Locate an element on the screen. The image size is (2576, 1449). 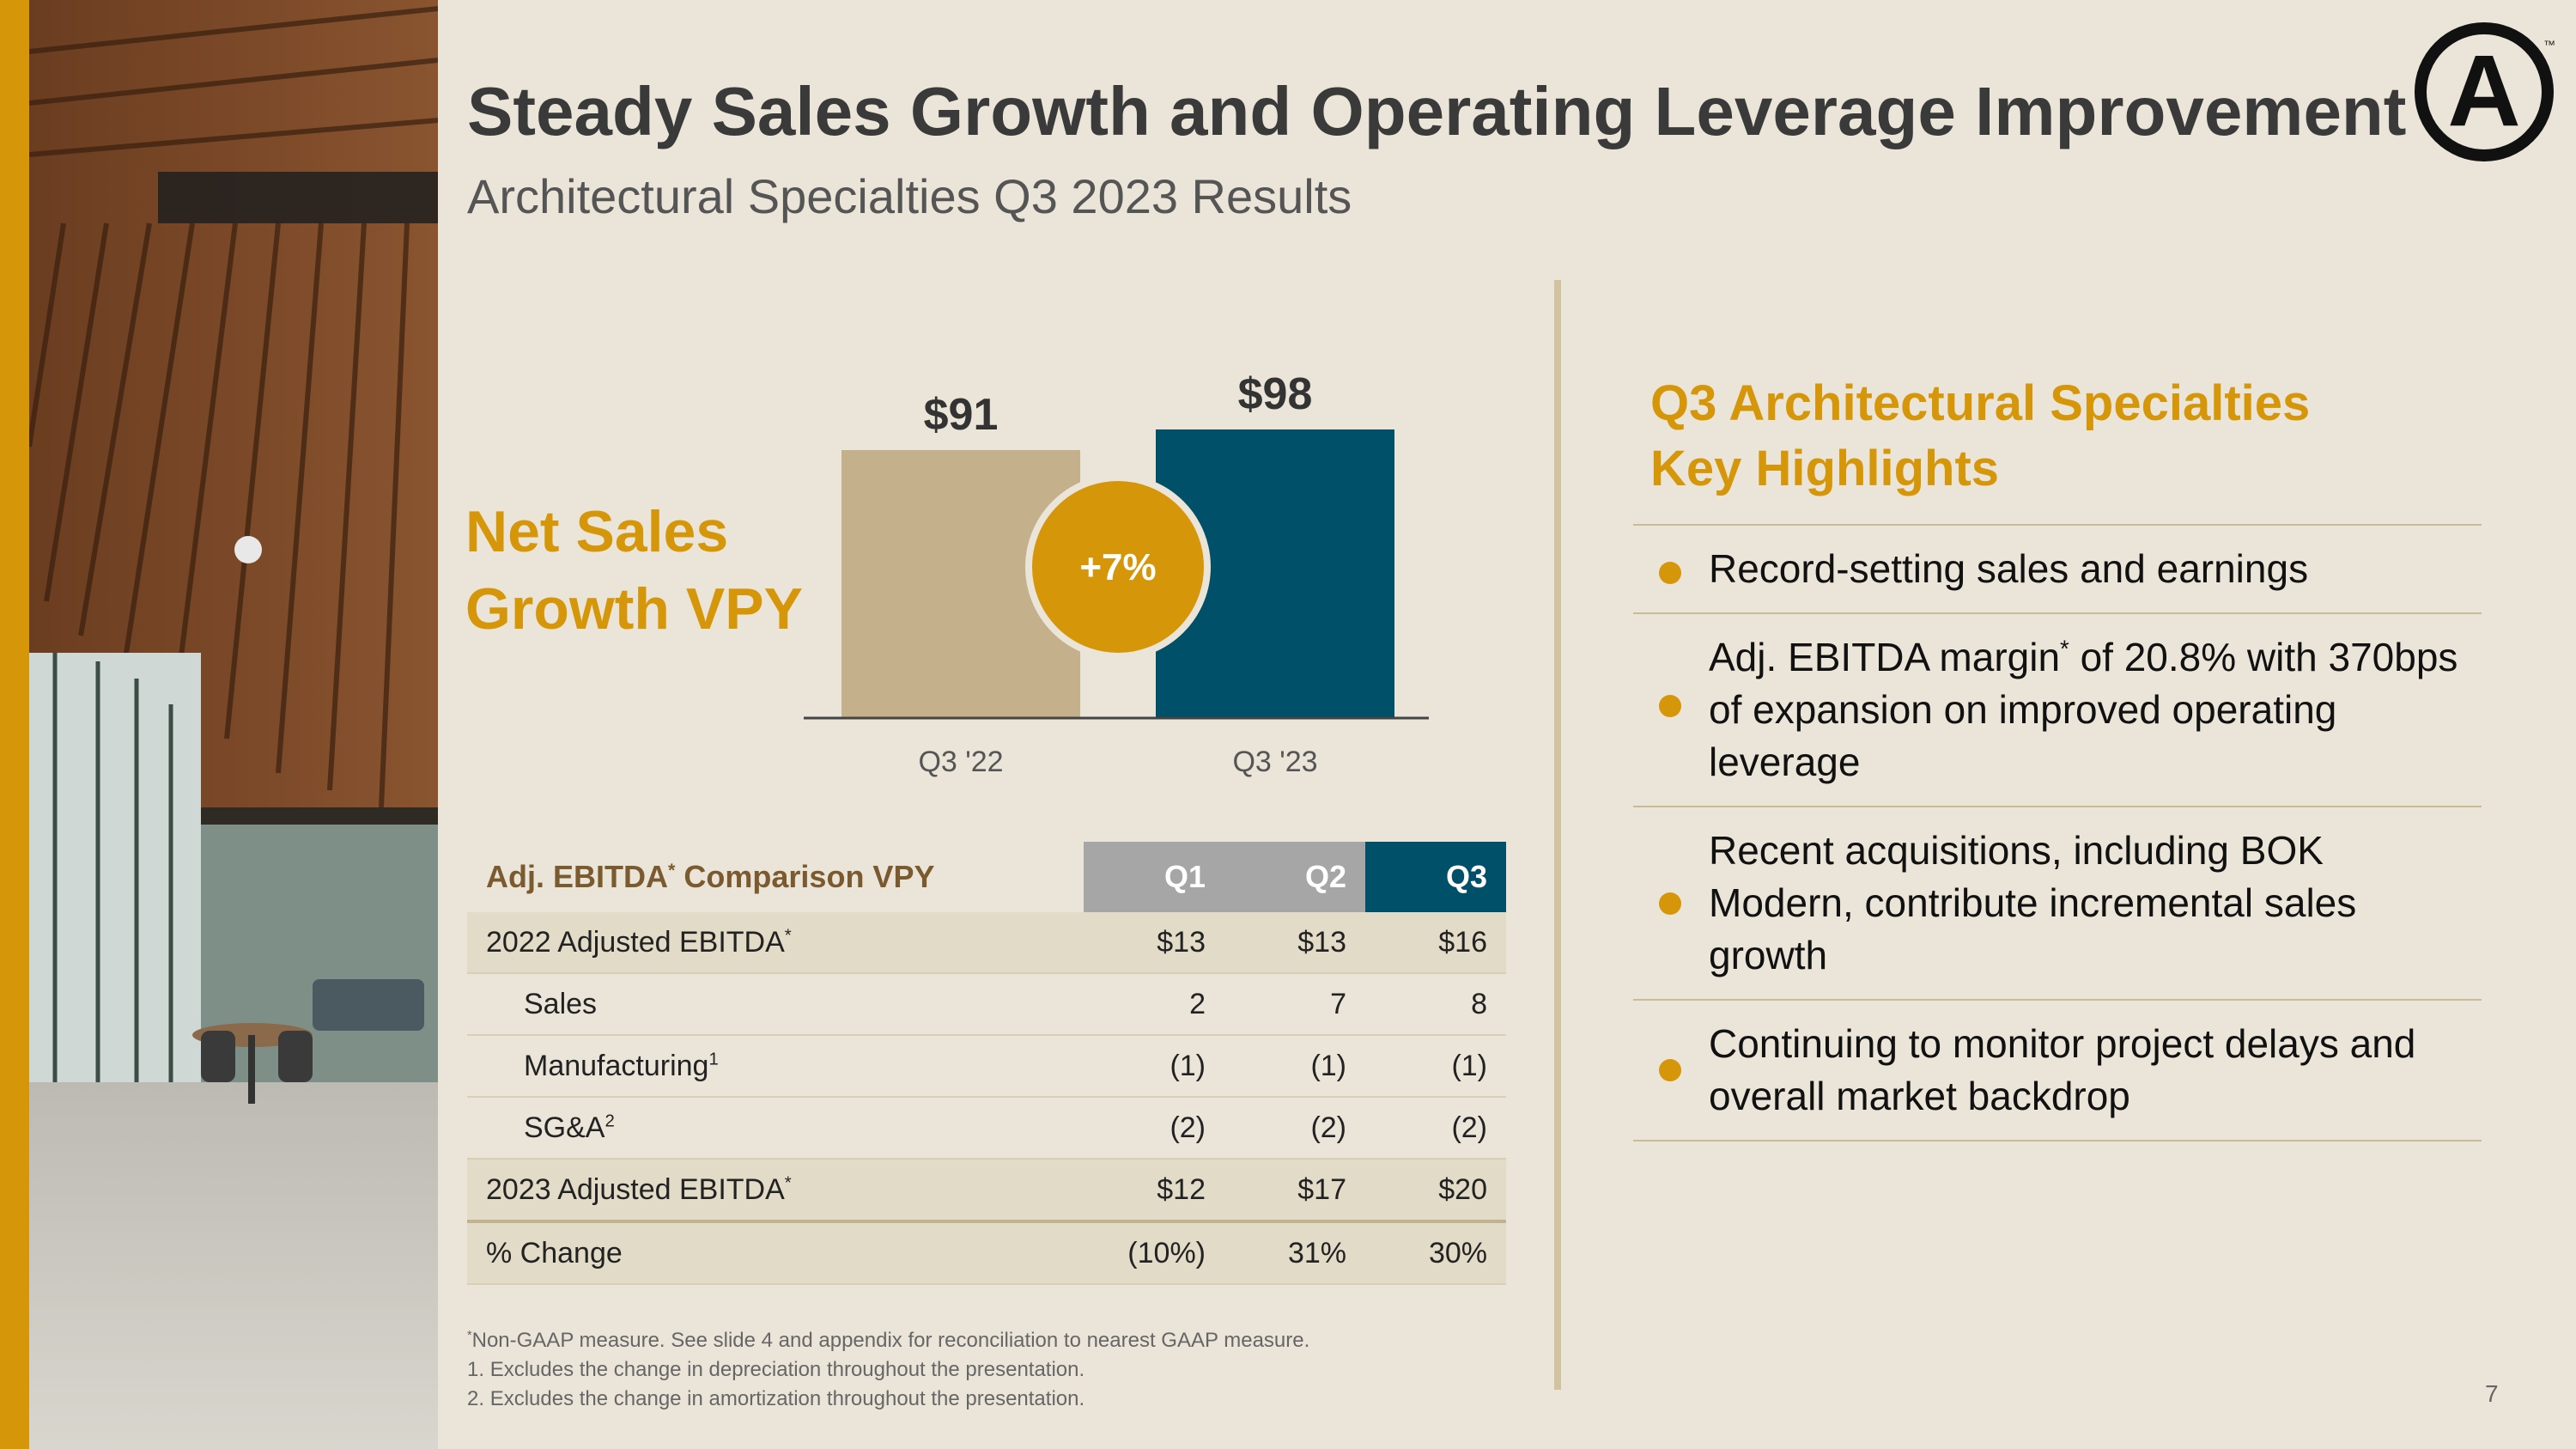
highlight-text: Record-setting sales and earnings is located at coordinates (2009, 568).